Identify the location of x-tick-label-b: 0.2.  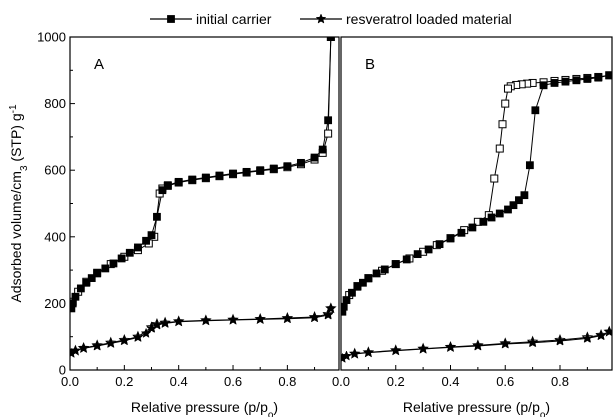
(396, 381).